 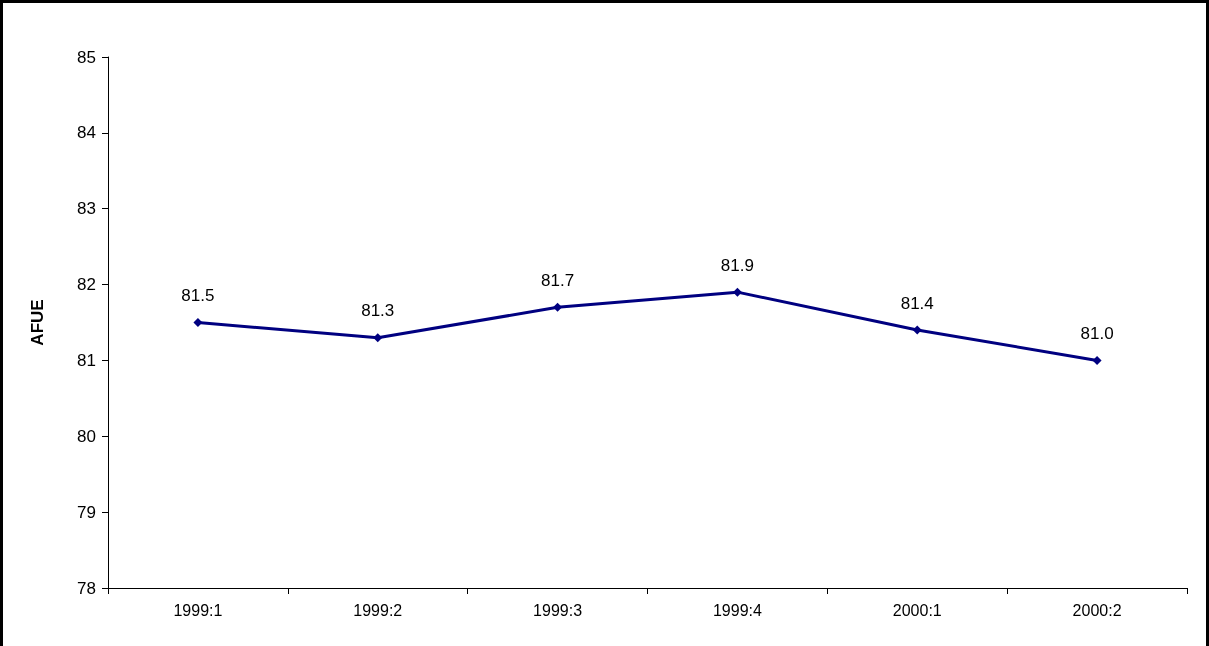 What do you see at coordinates (86, 133) in the screenshot?
I see `y-tick-label: 84` at bounding box center [86, 133].